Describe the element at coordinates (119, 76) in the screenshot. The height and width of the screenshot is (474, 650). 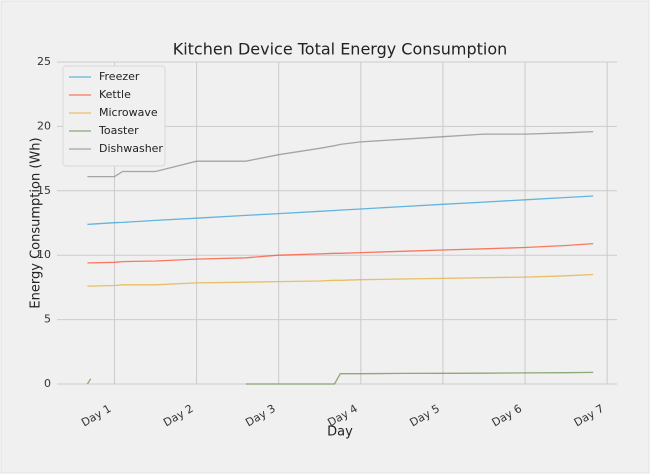
I see `legend-label: Freezer` at that location.